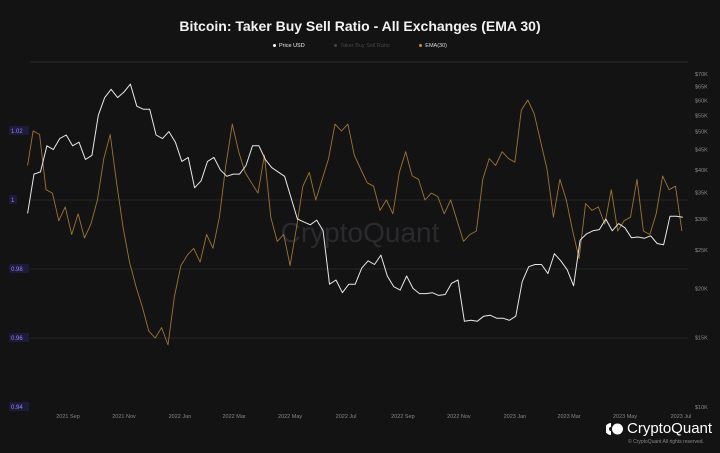  I want to click on x-tick-label: 2022 Nov, so click(459, 417).